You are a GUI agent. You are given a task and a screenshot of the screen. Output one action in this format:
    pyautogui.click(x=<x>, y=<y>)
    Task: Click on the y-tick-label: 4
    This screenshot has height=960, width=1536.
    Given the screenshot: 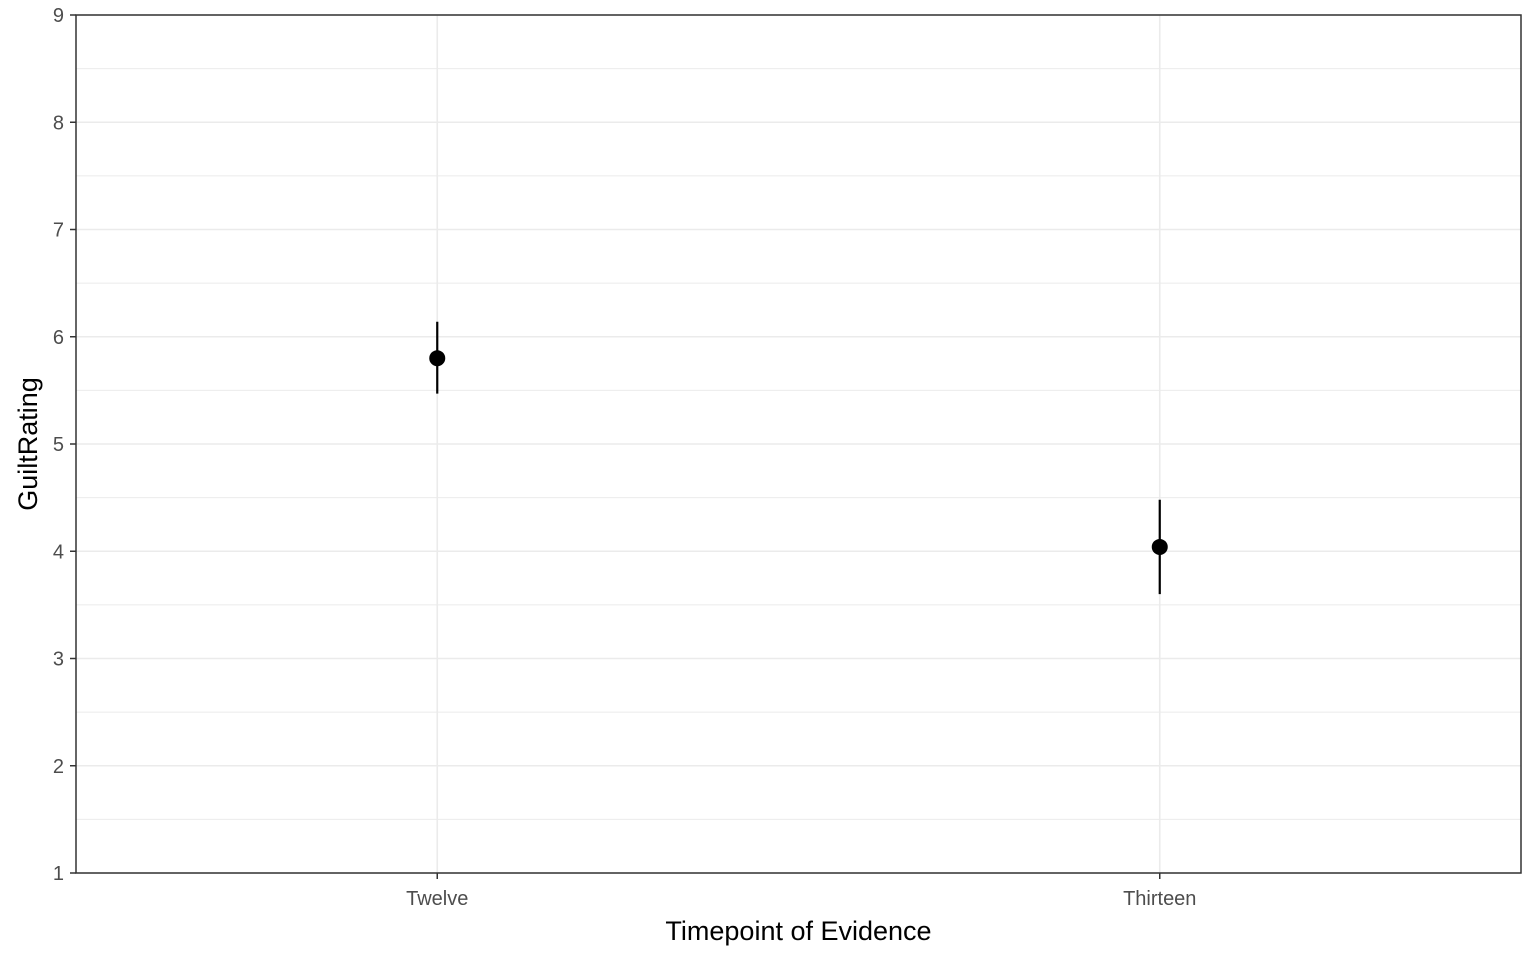 What is the action you would take?
    pyautogui.click(x=58, y=552)
    